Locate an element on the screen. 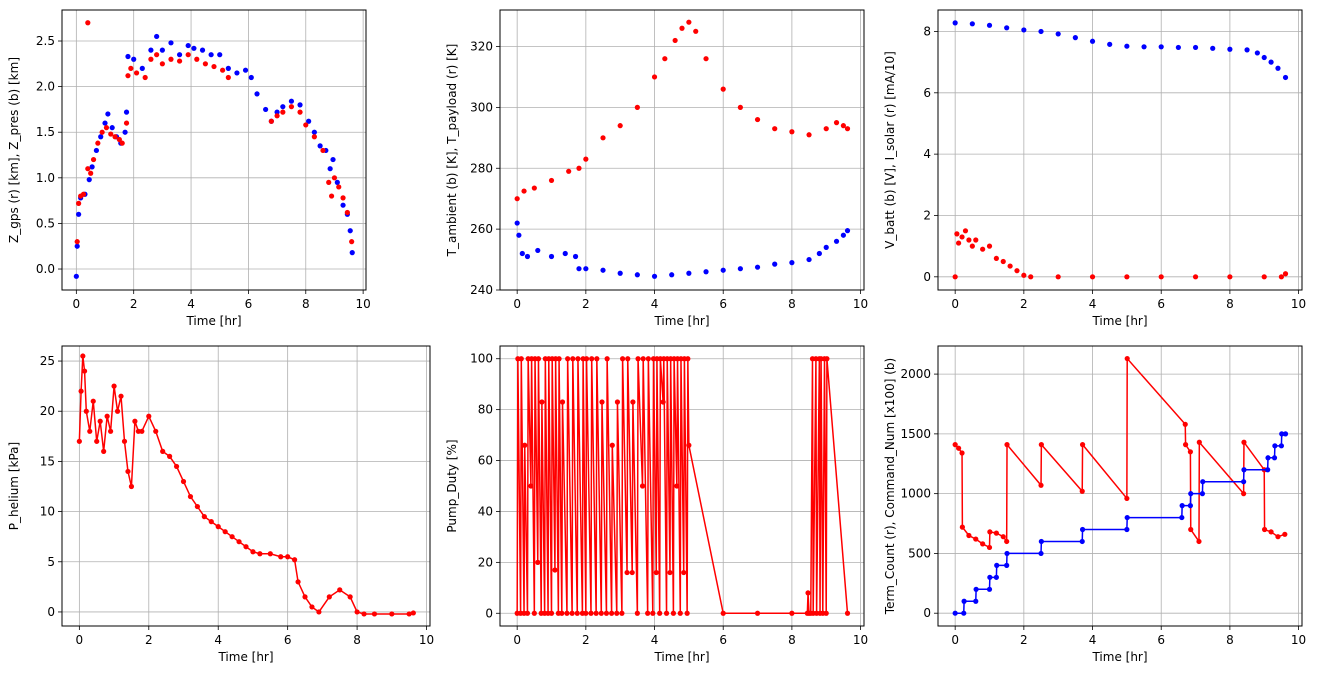 The height and width of the screenshot is (679, 1317). y-tick-label: 320 is located at coordinates (481, 47).